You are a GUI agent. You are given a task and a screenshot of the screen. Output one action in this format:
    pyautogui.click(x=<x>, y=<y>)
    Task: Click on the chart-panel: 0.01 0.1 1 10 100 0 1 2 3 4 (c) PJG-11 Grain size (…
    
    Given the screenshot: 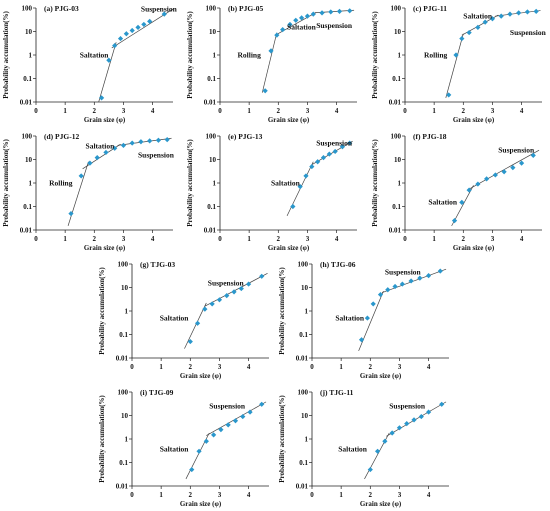 What is the action you would take?
    pyautogui.click(x=459, y=64)
    